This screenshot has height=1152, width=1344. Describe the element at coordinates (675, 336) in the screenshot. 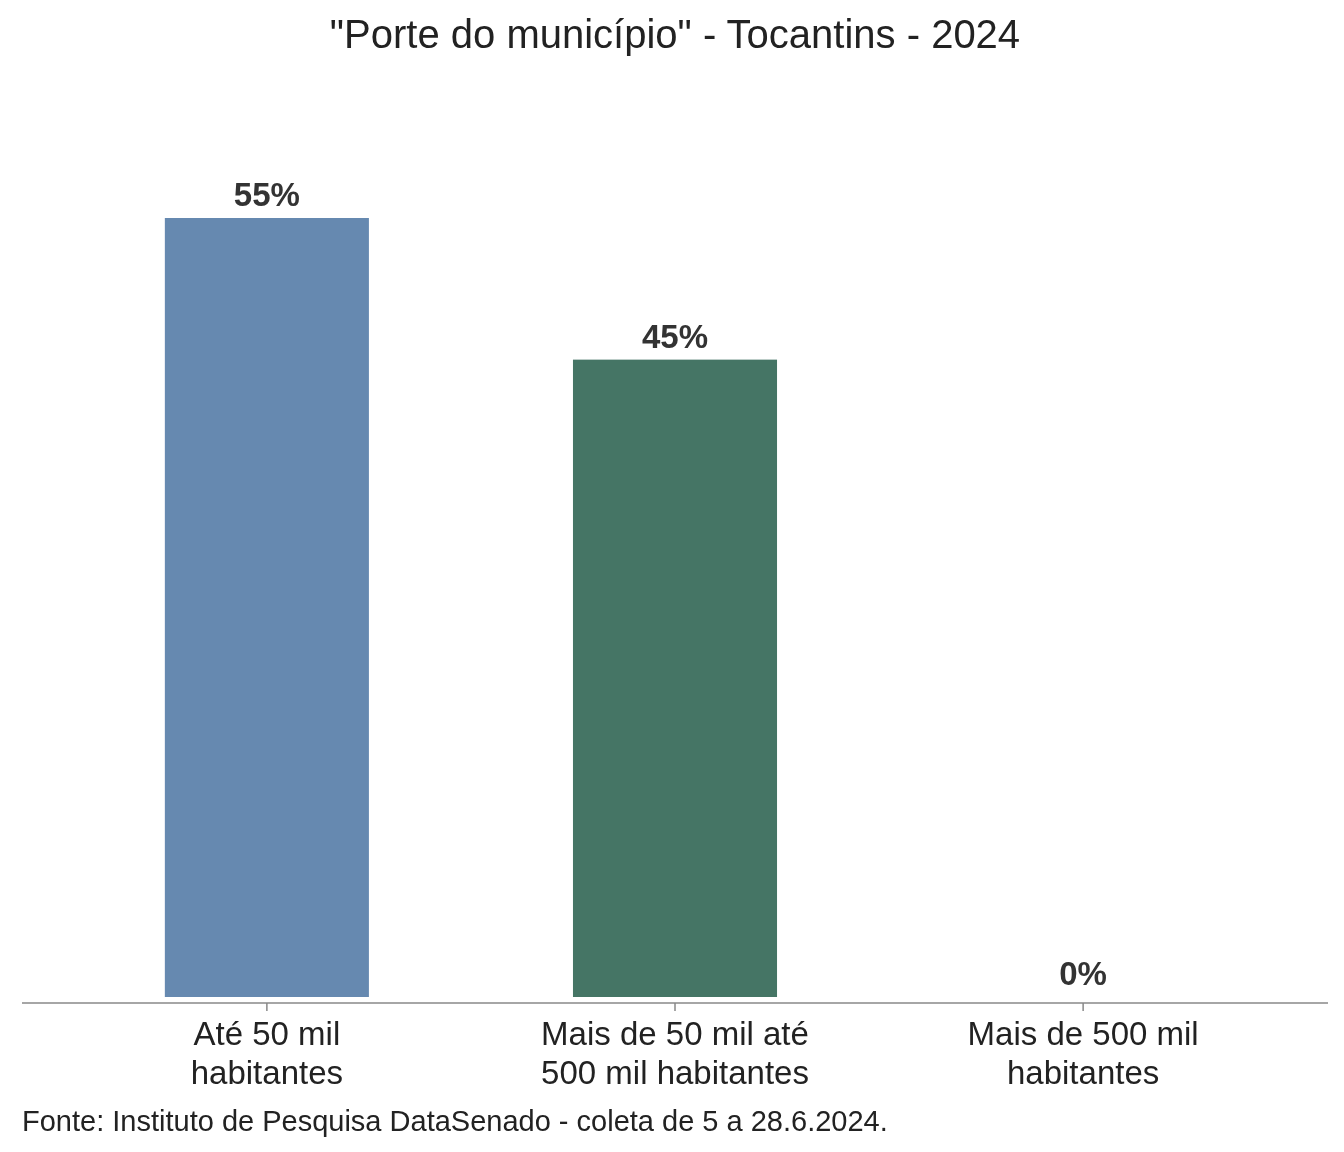

I see `data-label: 45%` at that location.